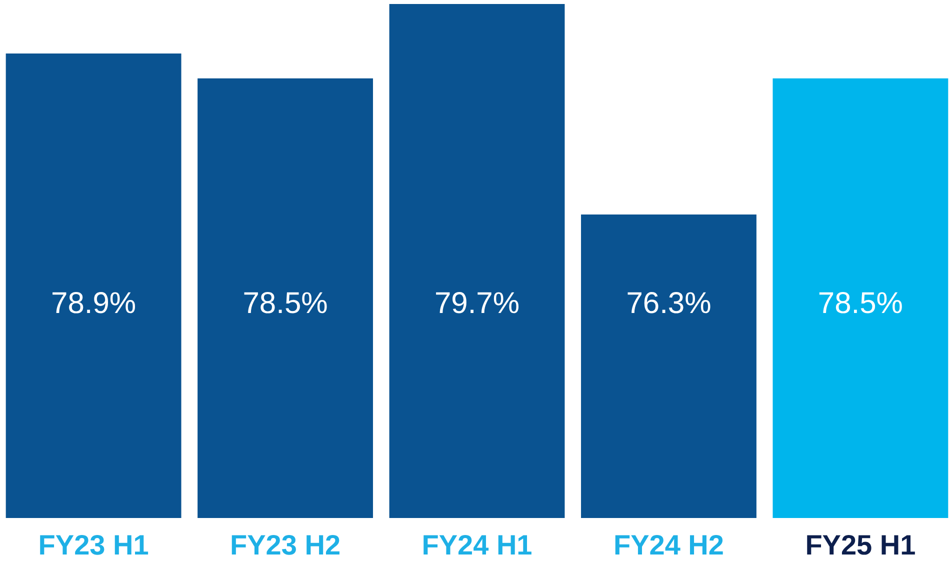 The image size is (952, 566). What do you see at coordinates (668, 545) in the screenshot?
I see `x-tick-label: FY24 H2` at bounding box center [668, 545].